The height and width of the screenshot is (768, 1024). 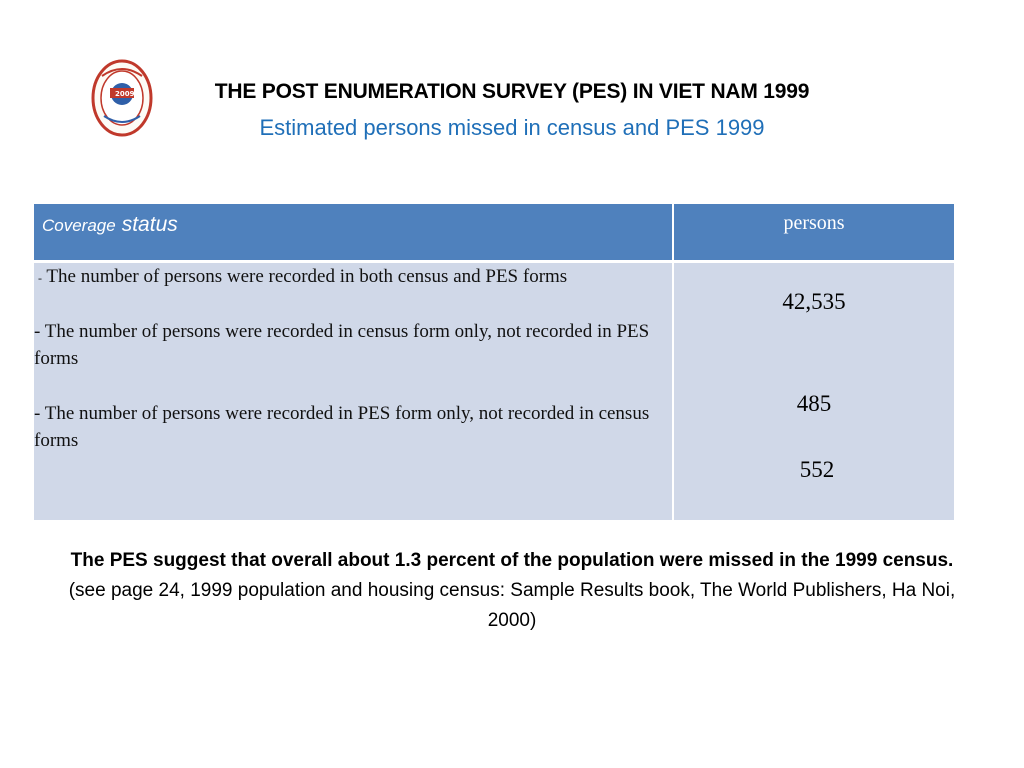 I want to click on svg-text: 2009, so click(x=125, y=94).